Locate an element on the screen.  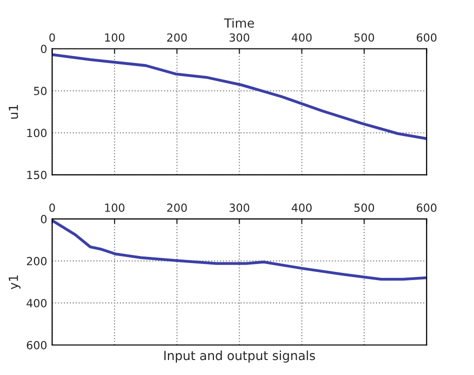
y-tick-label: 150 is located at coordinates (37, 175).